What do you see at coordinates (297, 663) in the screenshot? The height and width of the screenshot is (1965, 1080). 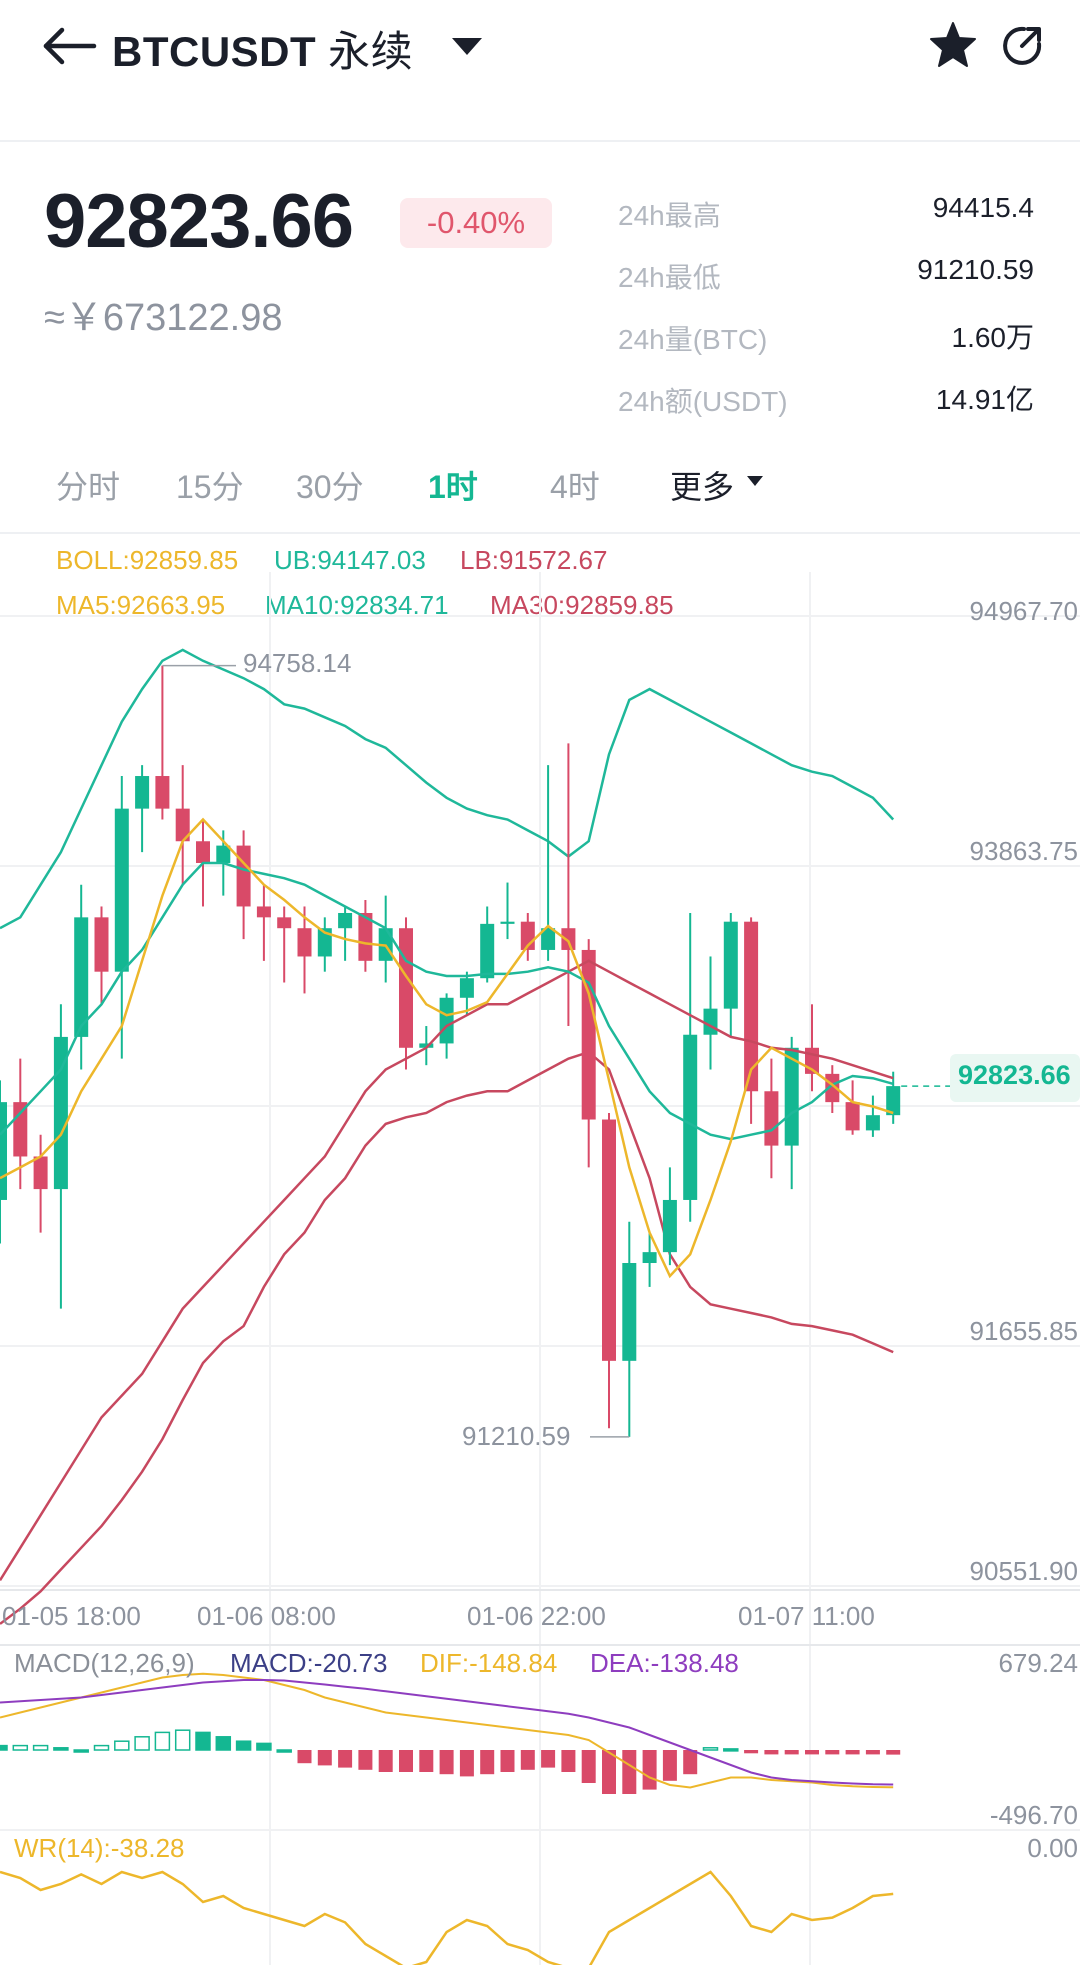 I see `high-marker-label: 94758.14` at bounding box center [297, 663].